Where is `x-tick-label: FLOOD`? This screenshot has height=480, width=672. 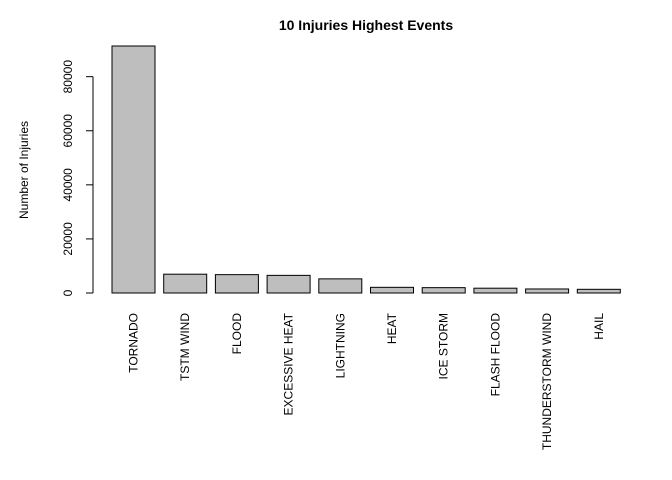 x-tick-label: FLOOD is located at coordinates (237, 334).